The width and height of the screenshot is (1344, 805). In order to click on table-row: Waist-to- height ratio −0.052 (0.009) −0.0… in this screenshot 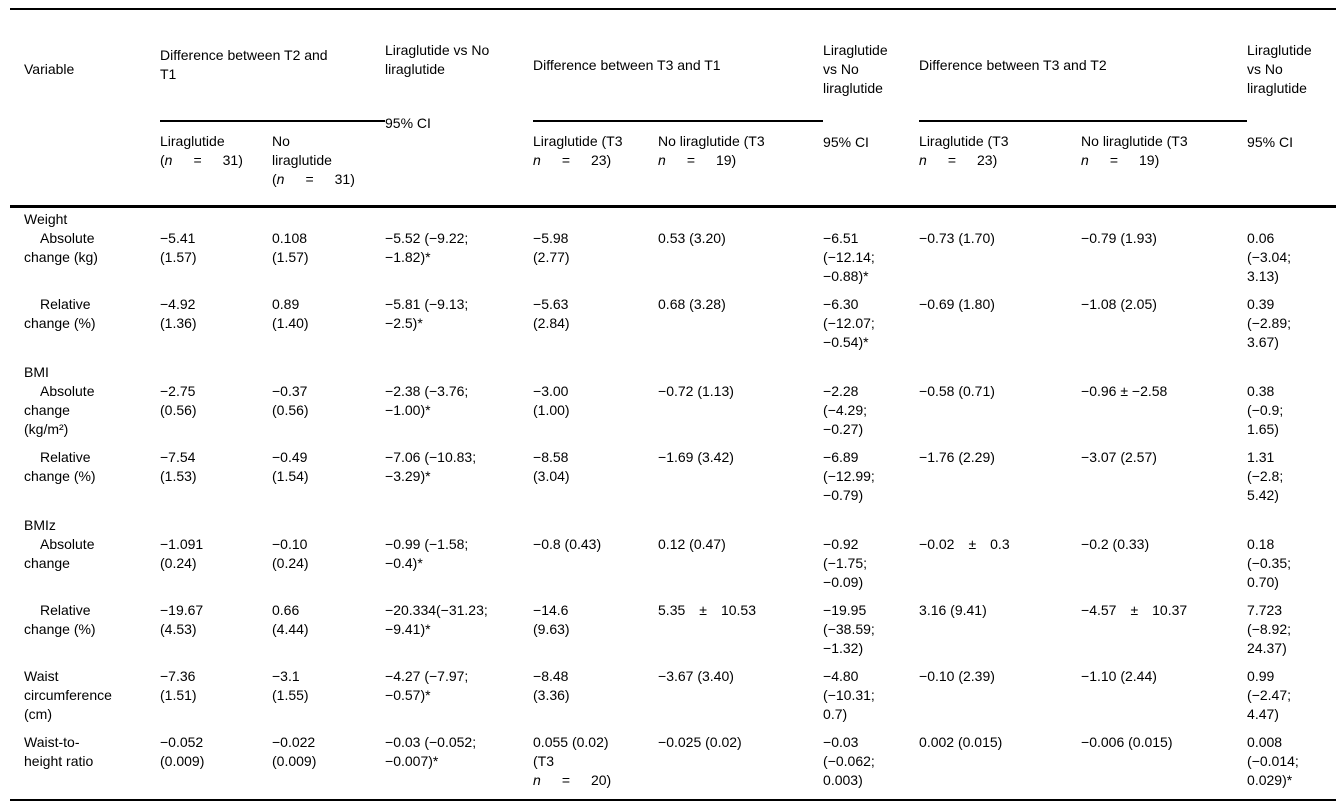, I will do `click(673, 766)`.